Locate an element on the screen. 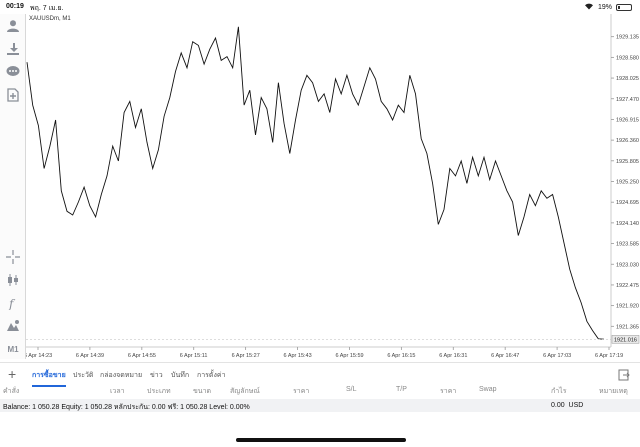 The image size is (640, 447). y-tick-label: 1924.140 is located at coordinates (627, 224).